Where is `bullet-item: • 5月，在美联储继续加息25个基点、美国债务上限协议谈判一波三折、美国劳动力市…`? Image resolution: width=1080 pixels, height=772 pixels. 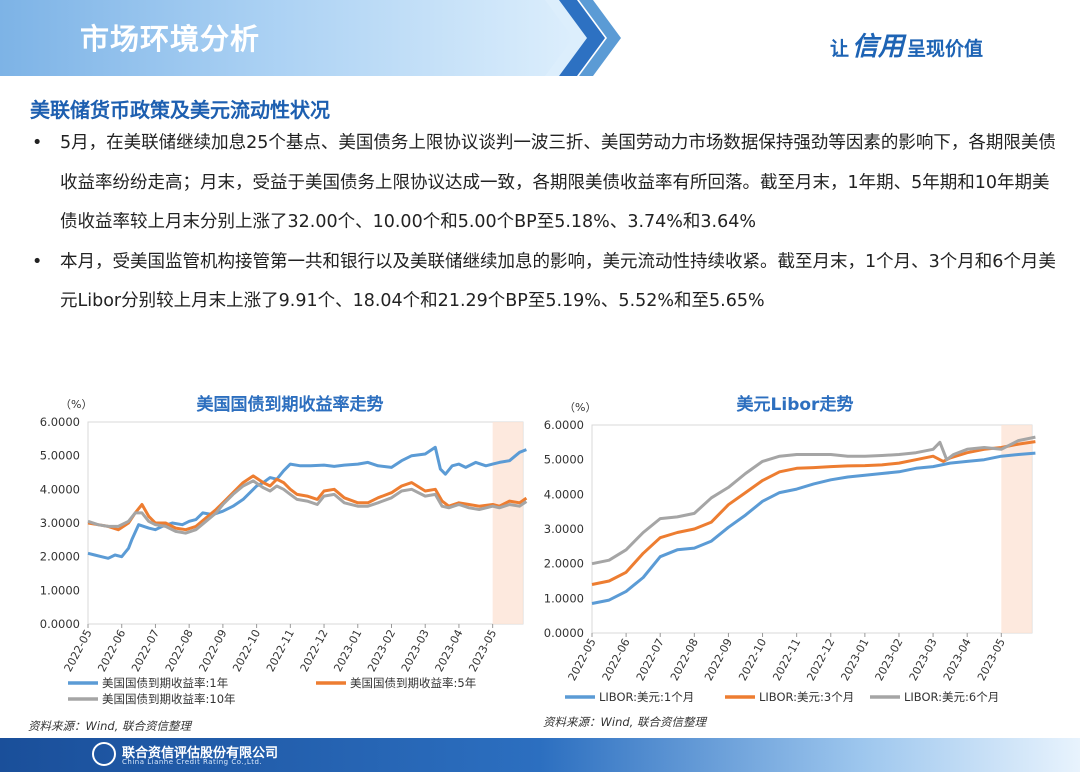 bullet-item: • 5月，在美联储继续加息25个基点、美国债务上限协议谈判一波三折、美国劳动力市… is located at coordinates (545, 183).